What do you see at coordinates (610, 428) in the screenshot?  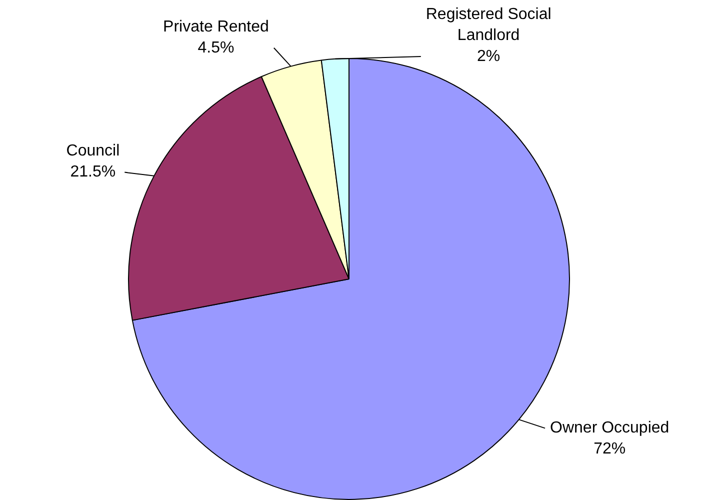 I see `slice-label: Owner Occupied` at bounding box center [610, 428].